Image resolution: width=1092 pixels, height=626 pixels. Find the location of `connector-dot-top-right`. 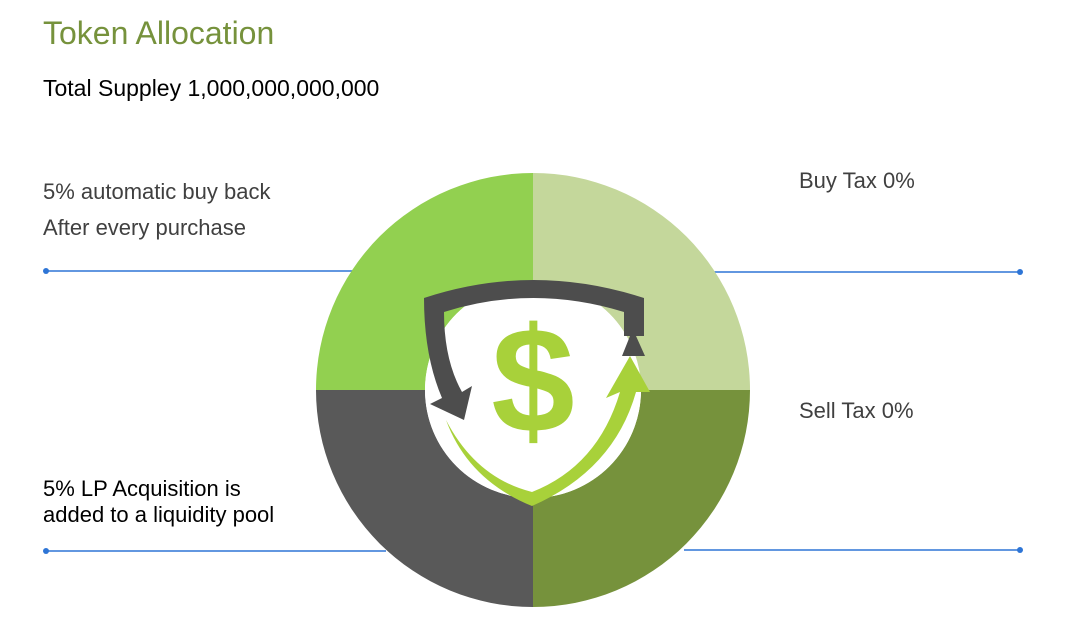

connector-dot-top-right is located at coordinates (1020, 272).